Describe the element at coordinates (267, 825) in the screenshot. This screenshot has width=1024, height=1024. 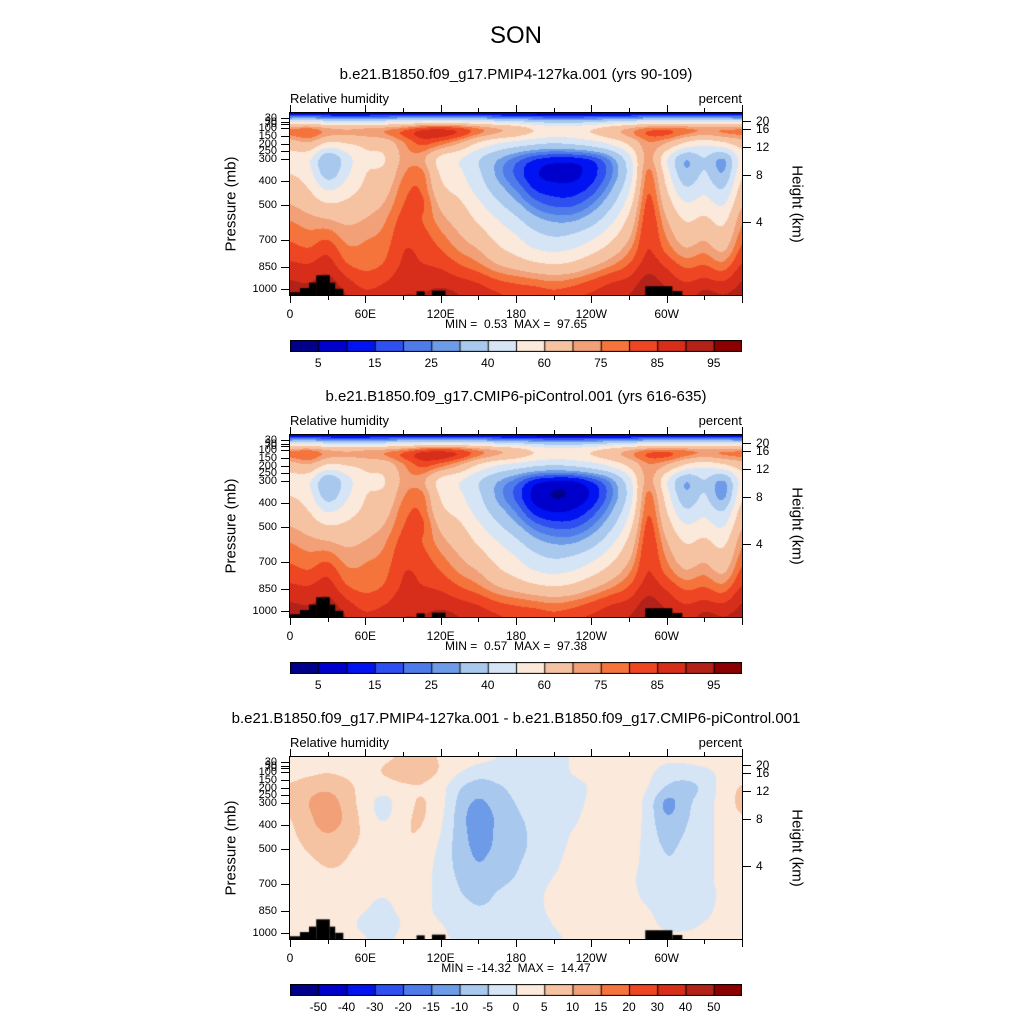
I see `pressure-tick-label: 400` at that location.